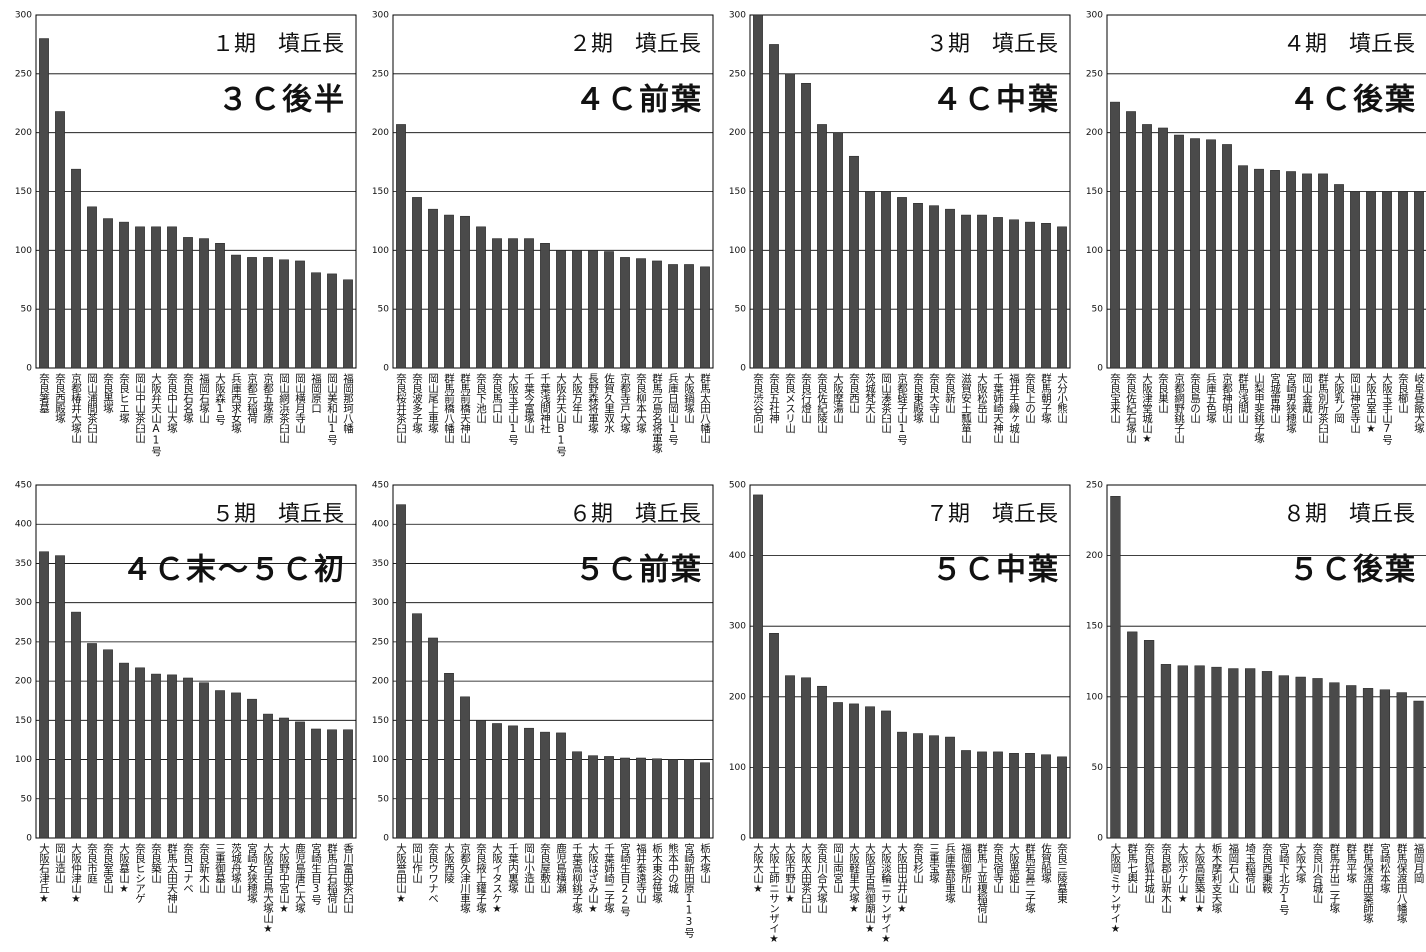  What do you see at coordinates (449, 407) in the screenshot?
I see `x-tick-label: 群馬前橋八幡山` at bounding box center [449, 407].